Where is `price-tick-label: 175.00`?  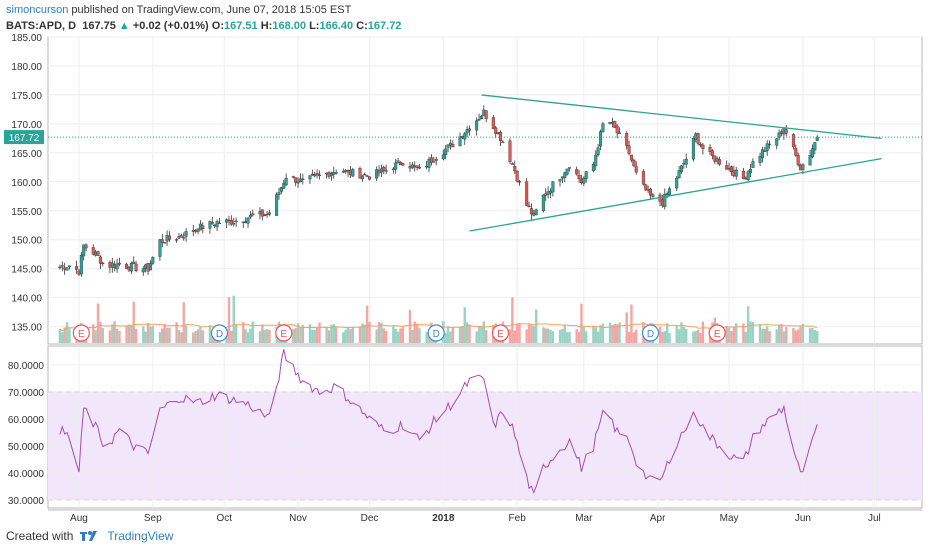 price-tick-label: 175.00 is located at coordinates (26, 96).